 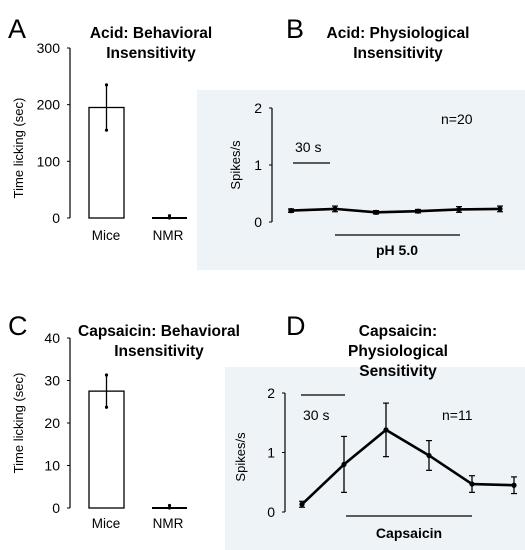 I want to click on panel-b-ytick-label-1: 1, so click(x=258, y=165).